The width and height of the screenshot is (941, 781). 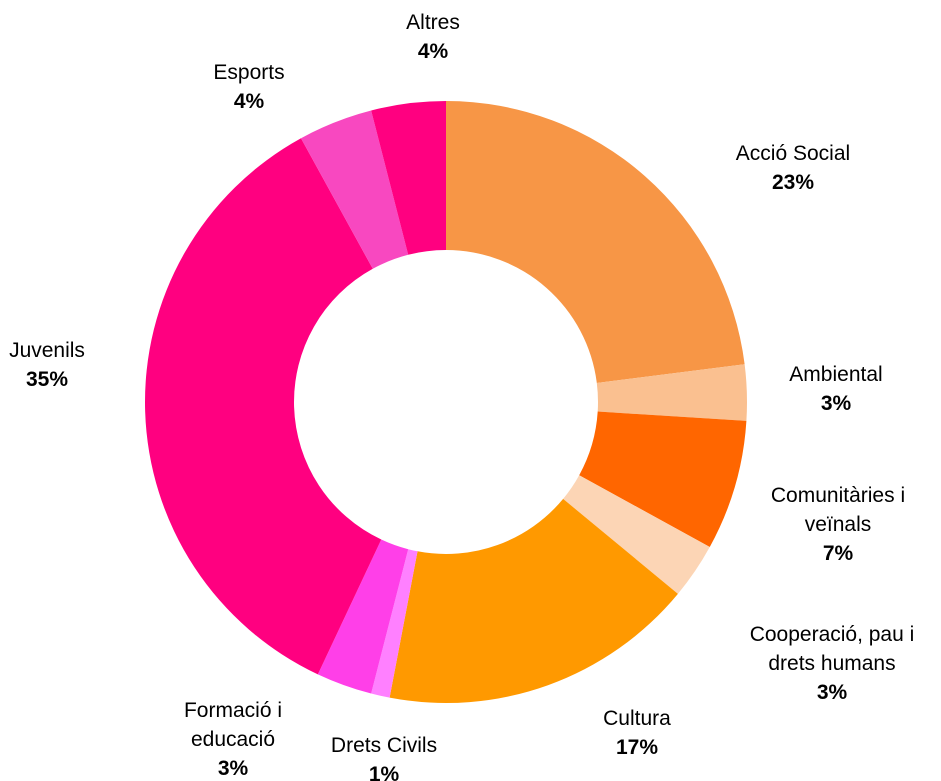 What do you see at coordinates (636, 534) in the screenshot?
I see `slice-cooperacio-pau-i-drets-humans` at bounding box center [636, 534].